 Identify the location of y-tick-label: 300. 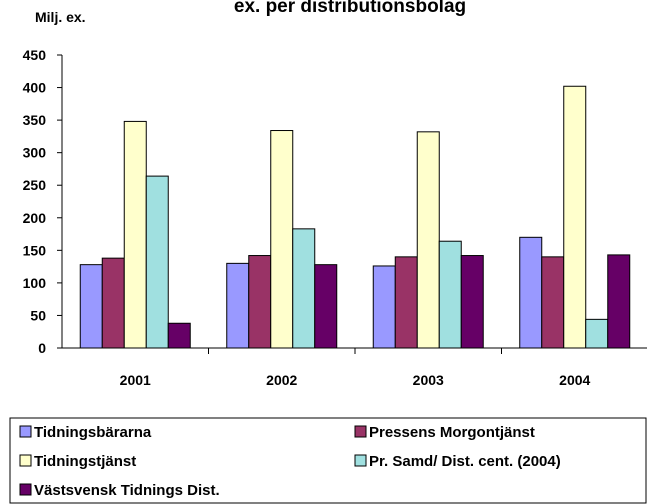
(35, 153).